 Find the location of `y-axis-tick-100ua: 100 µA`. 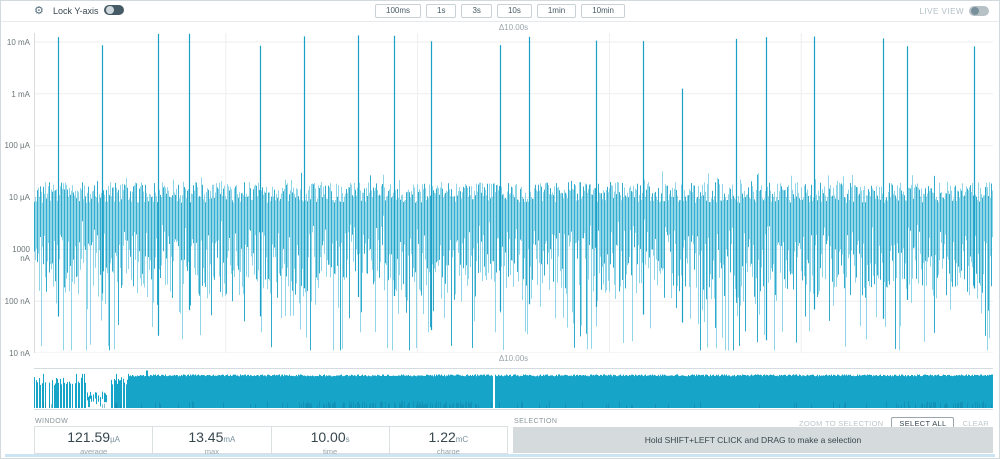

y-axis-tick-100ua: 100 µA is located at coordinates (17, 145).